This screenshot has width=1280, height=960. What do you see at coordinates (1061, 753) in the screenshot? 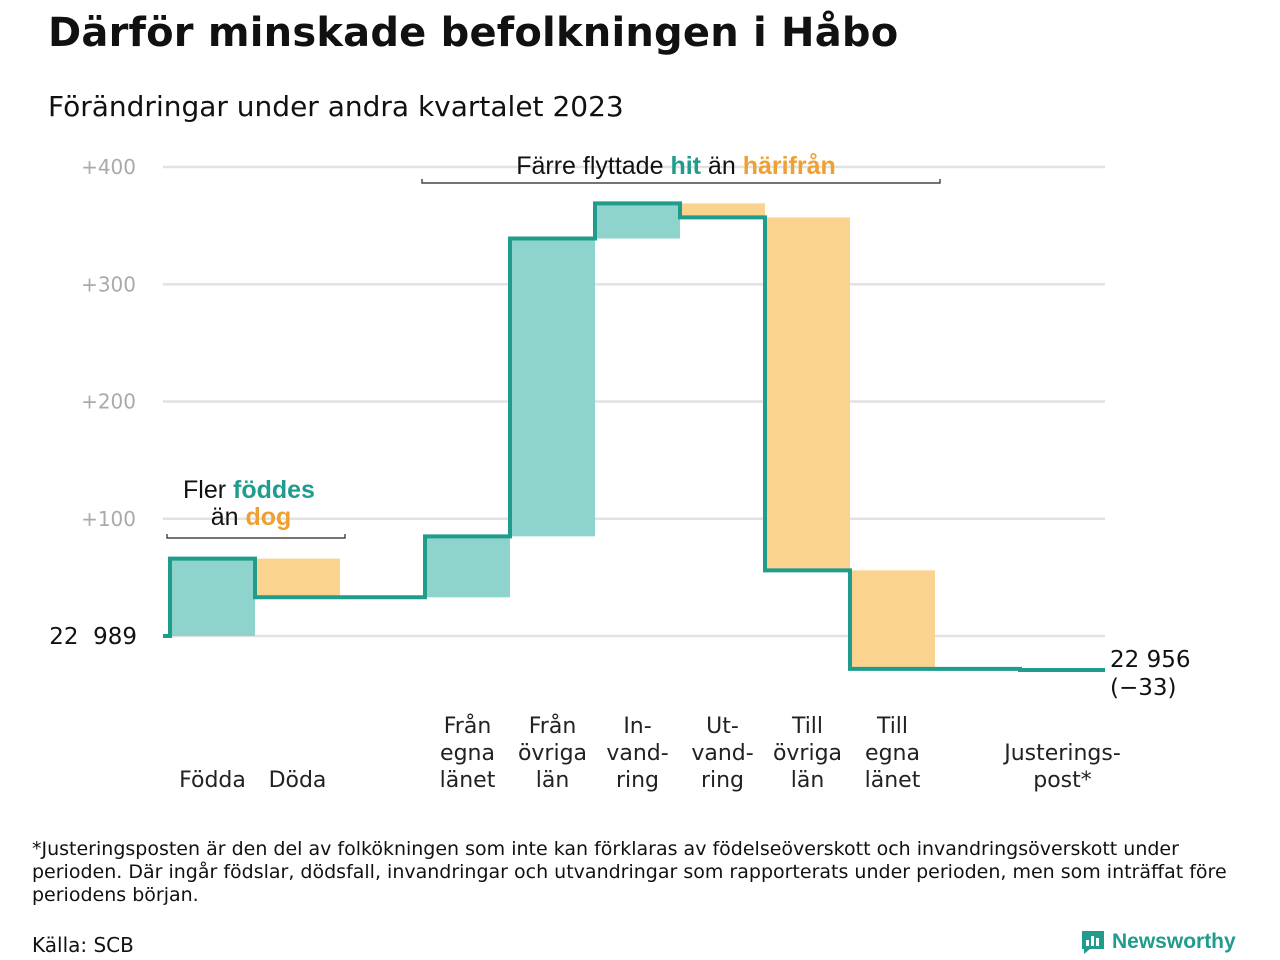
I see `category-label: Justerings-` at bounding box center [1061, 753].